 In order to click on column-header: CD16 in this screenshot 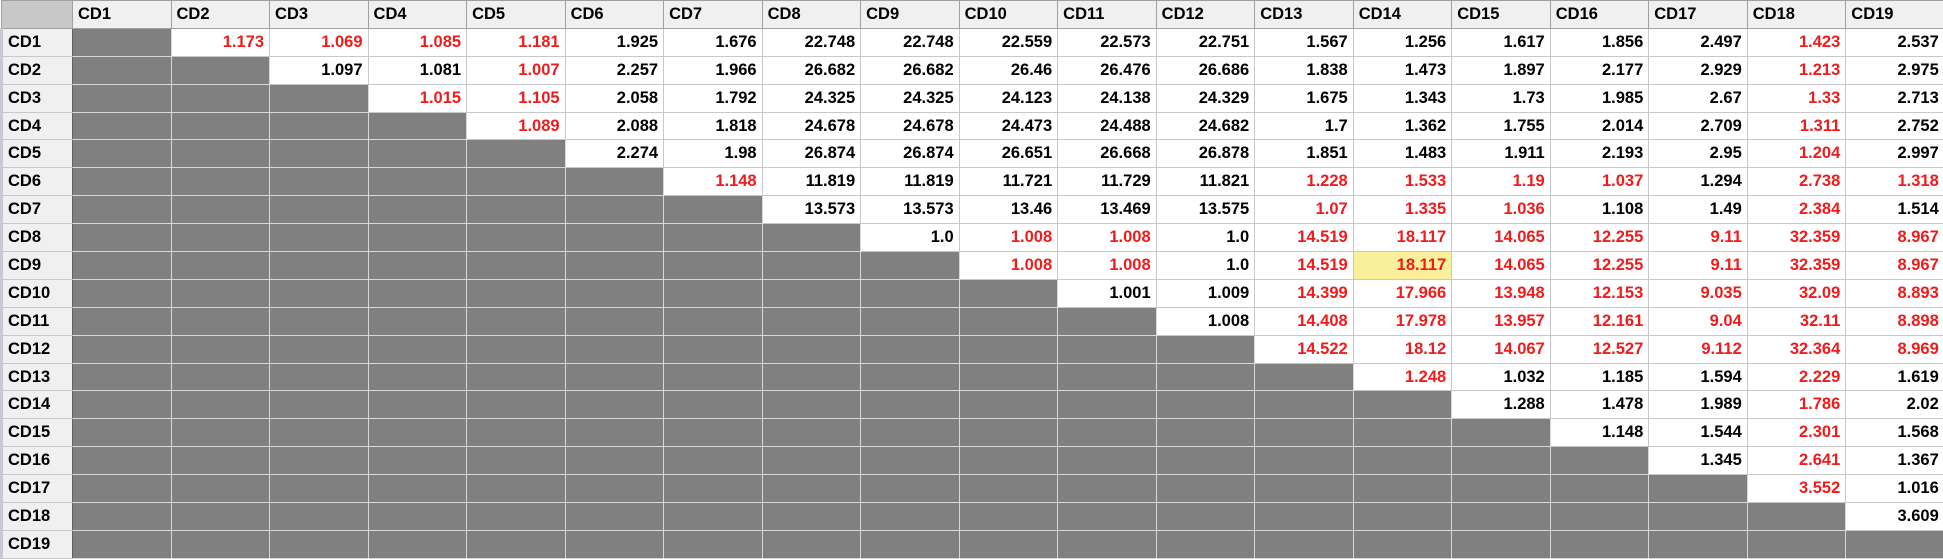, I will do `click(1599, 15)`.